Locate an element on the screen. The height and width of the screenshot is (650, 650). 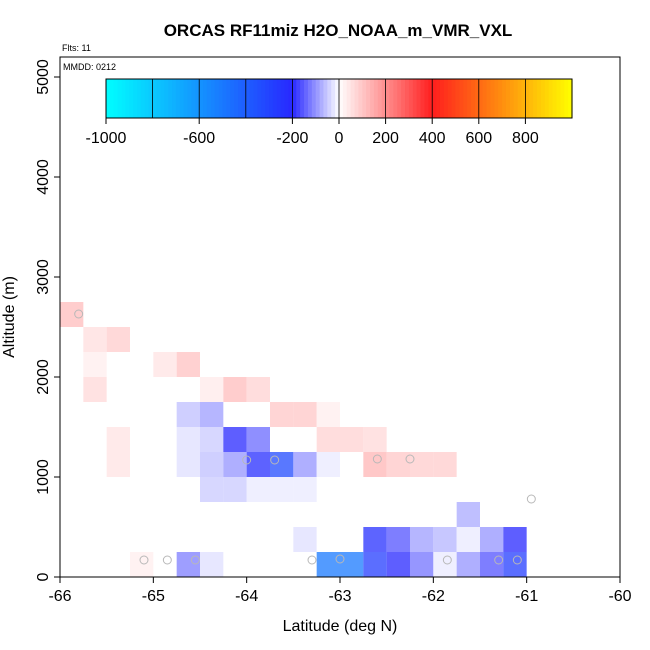
x-axis: -66 -65 -64 -63 -62 -61 -60 is located at coordinates (340, 591).